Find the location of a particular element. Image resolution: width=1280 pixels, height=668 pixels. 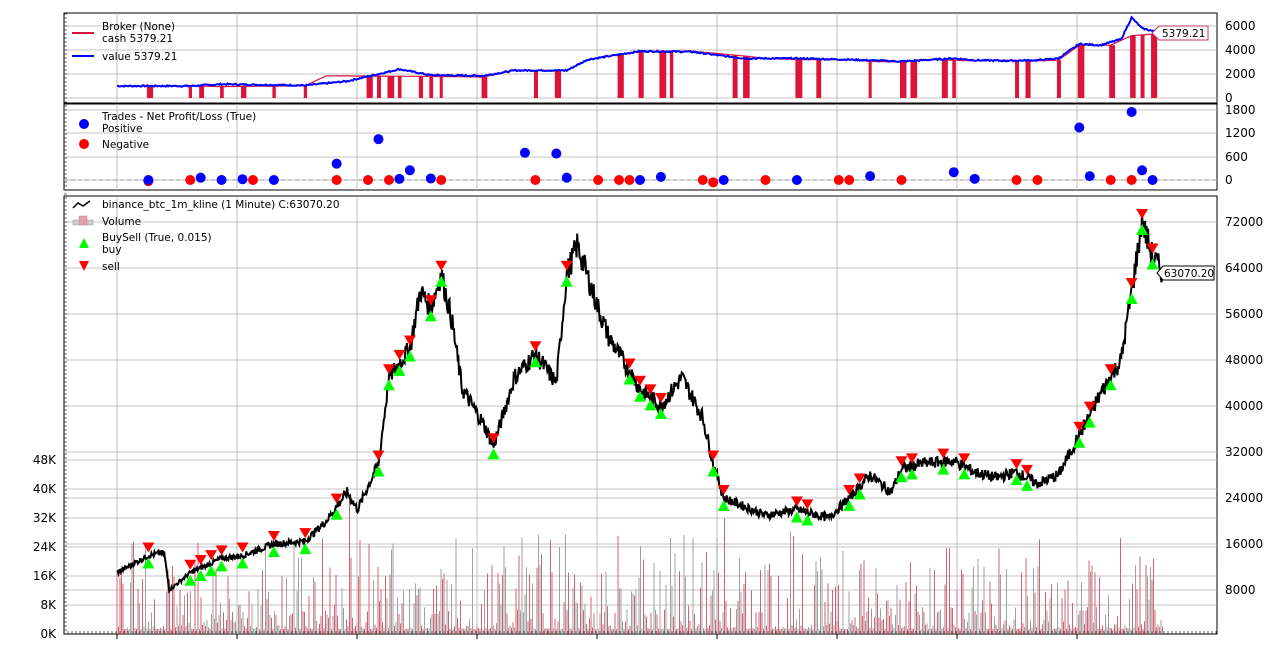

volume-legend-label: Volume is located at coordinates (121, 222).